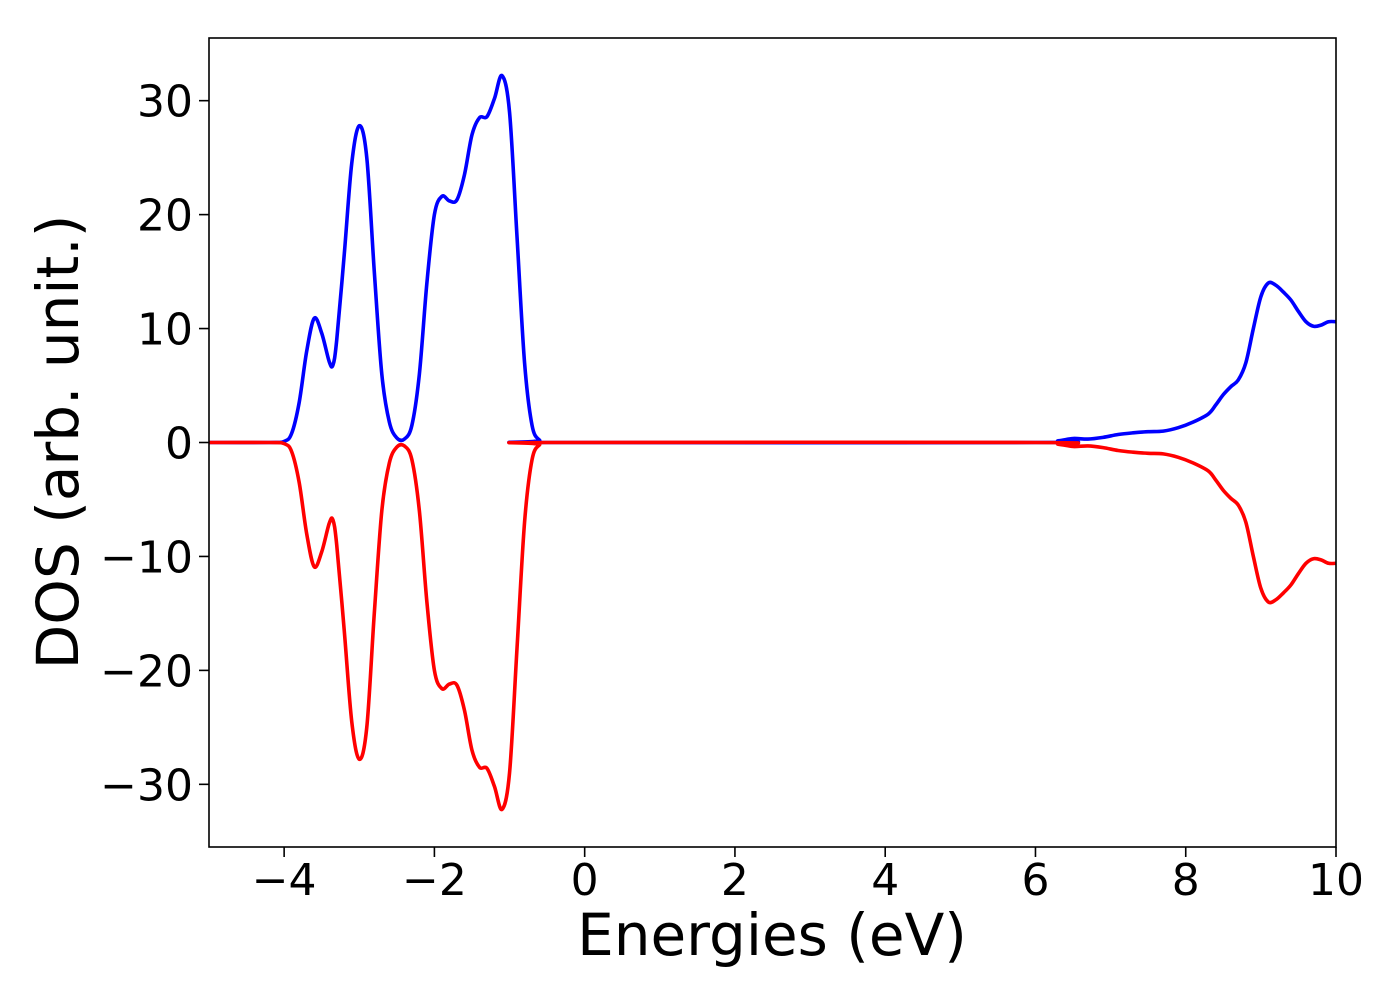  Describe the element at coordinates (1035, 880) in the screenshot. I see `x-tick-label: 6` at that location.